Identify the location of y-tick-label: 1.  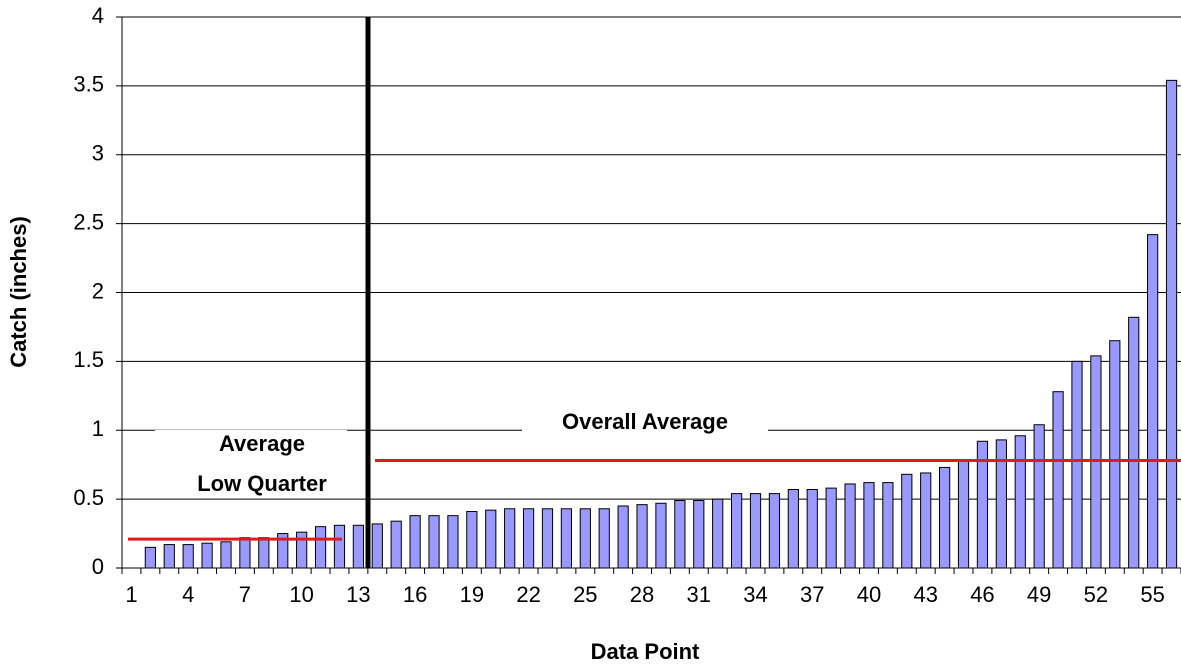
(98, 428).